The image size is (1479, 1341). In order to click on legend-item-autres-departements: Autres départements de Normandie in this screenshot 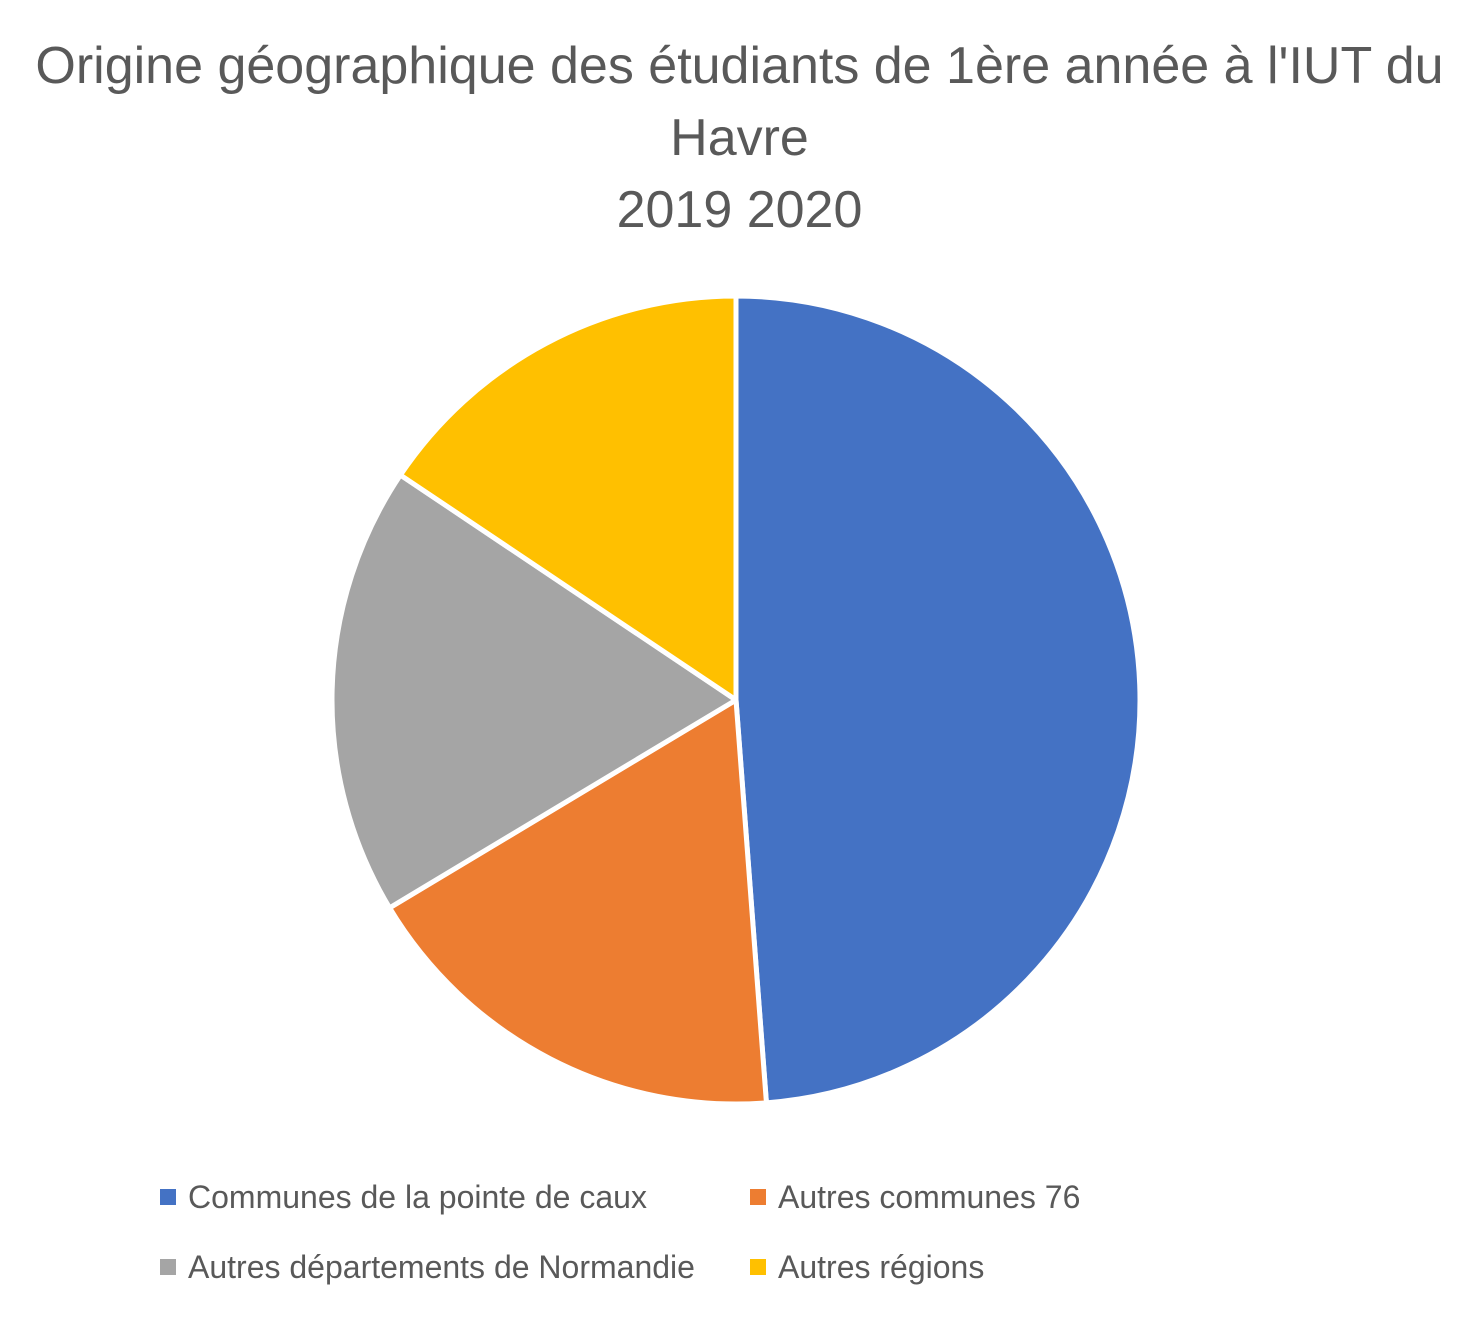, I will do `click(455, 1267)`.